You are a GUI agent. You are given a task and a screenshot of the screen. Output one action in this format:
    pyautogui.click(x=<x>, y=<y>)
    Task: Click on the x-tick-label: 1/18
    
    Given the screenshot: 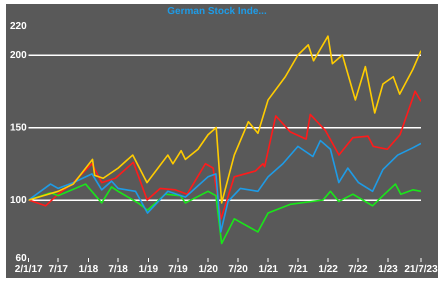 What is the action you would take?
    pyautogui.click(x=88, y=269)
    